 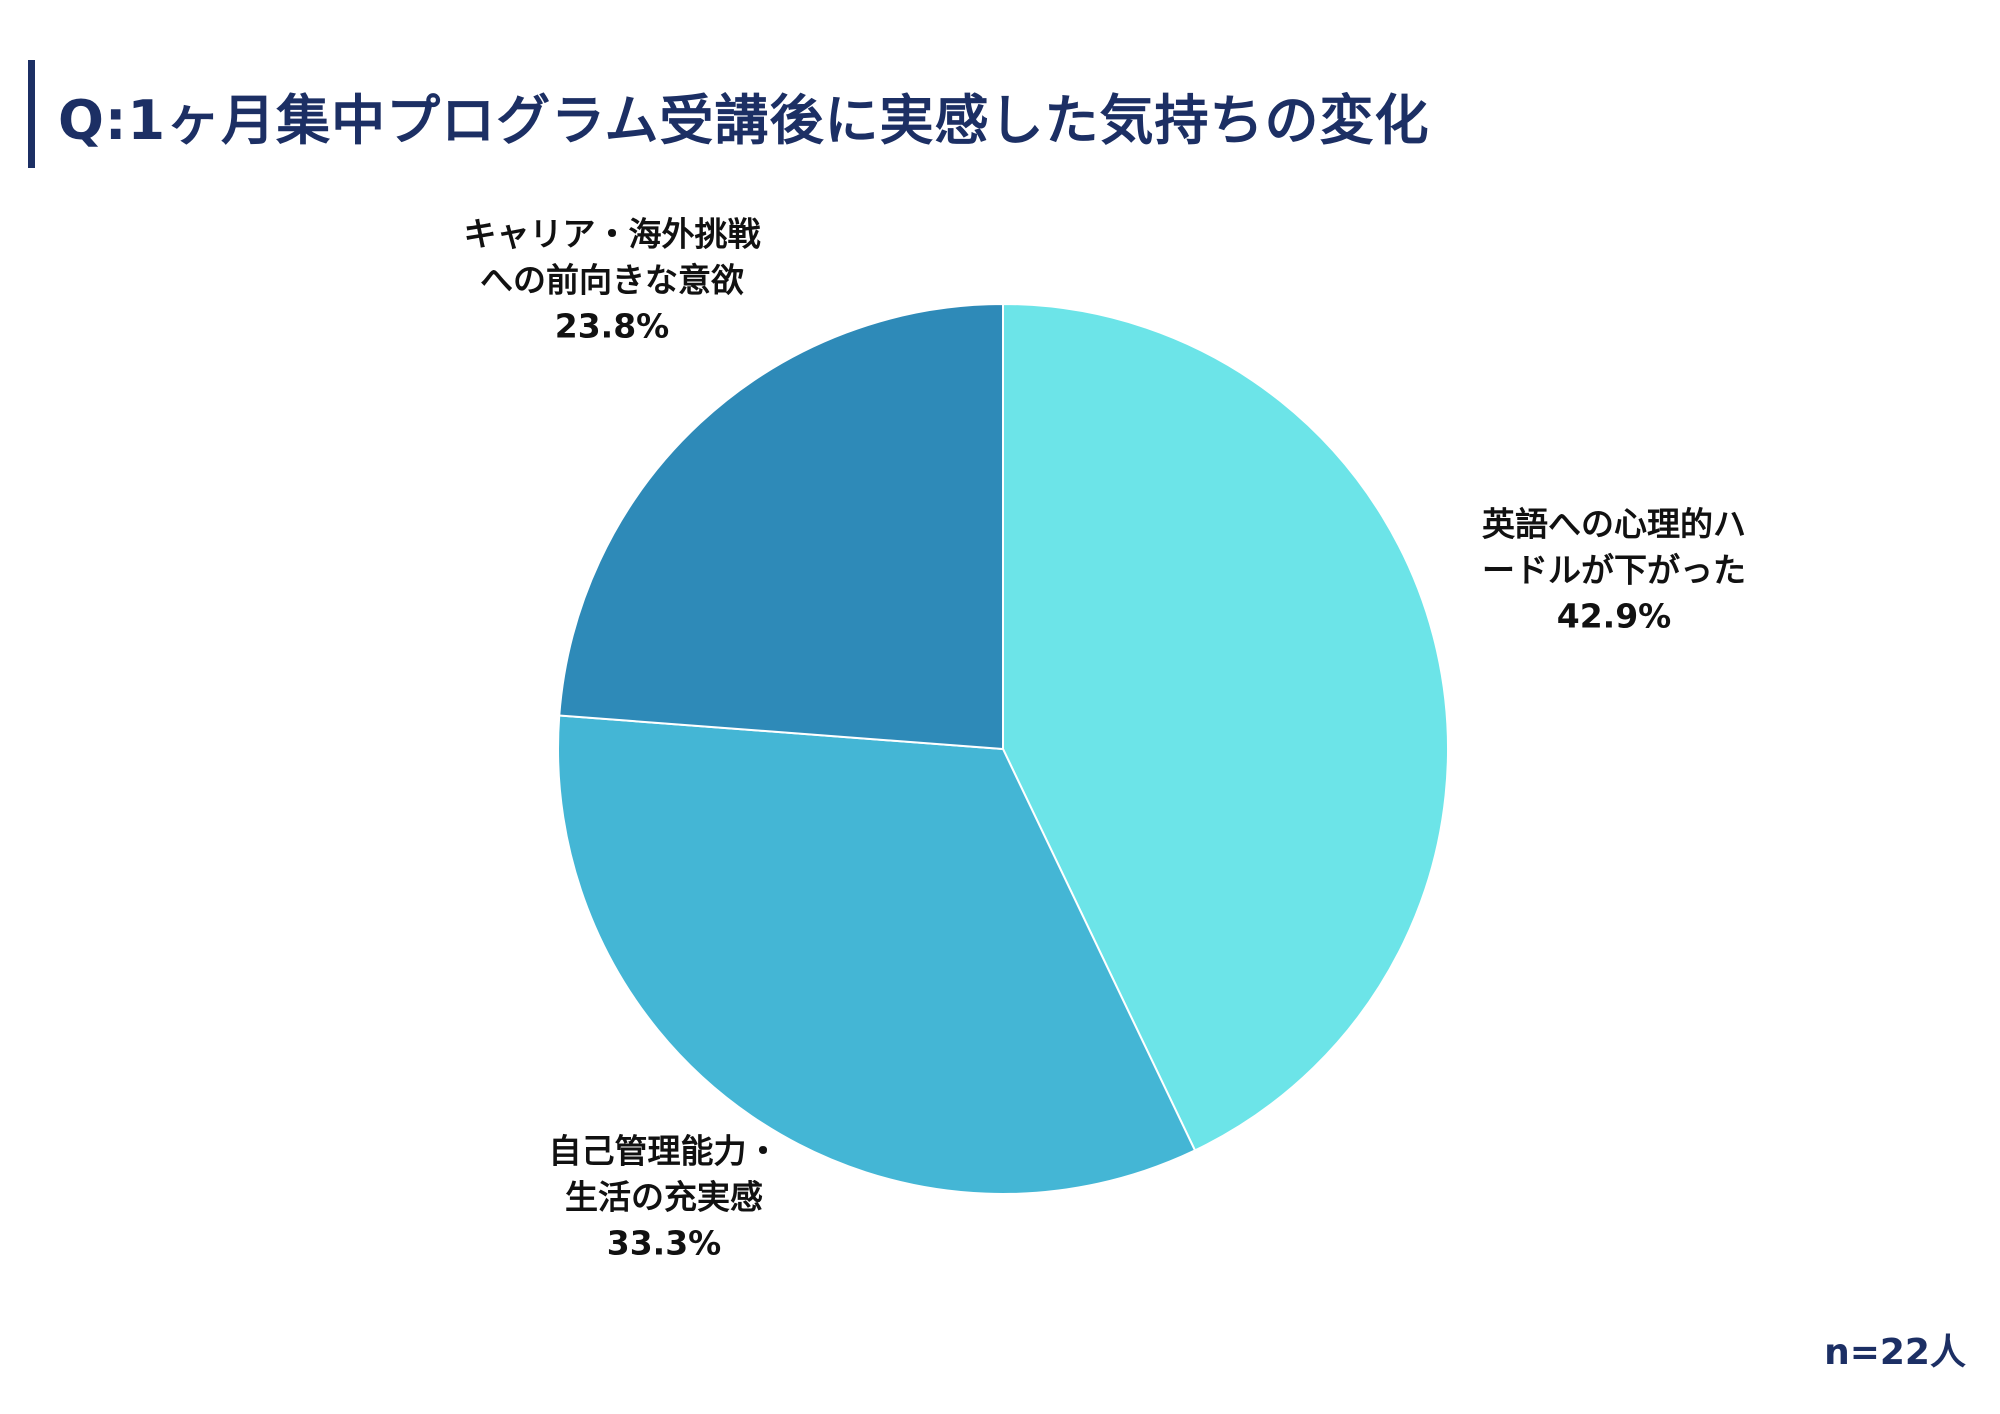 I want to click on slice-value-label-1: 42.9%, so click(x=1614, y=616).